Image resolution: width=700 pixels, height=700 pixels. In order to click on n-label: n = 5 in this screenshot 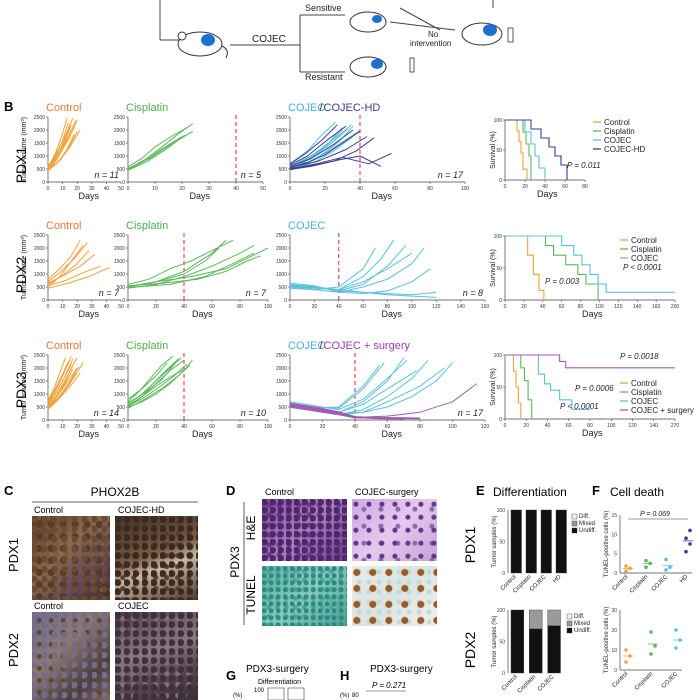, I will do `click(251, 175)`.